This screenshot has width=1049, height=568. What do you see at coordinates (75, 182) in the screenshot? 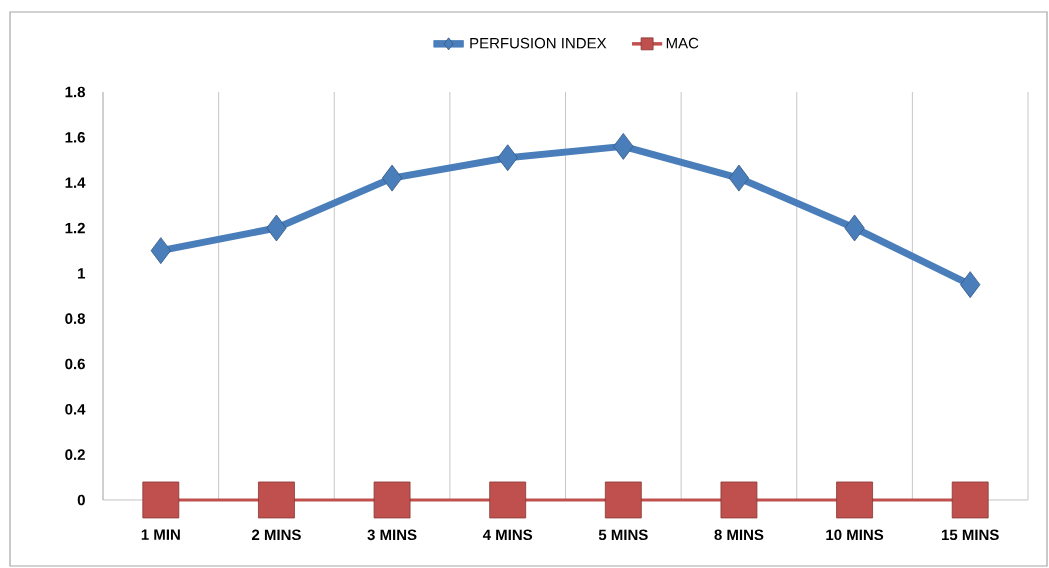
I see `y-tick-label: 1.4` at bounding box center [75, 182].